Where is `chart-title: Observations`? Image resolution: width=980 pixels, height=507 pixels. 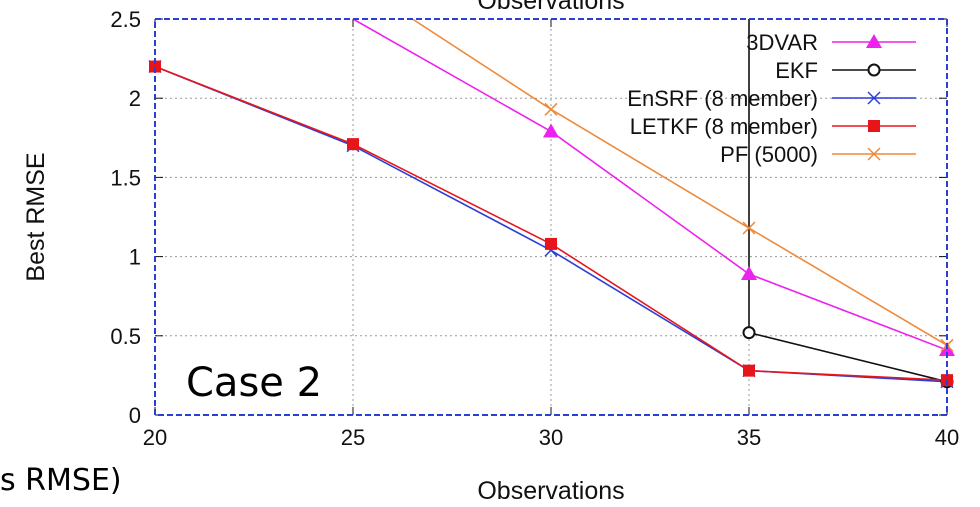 chart-title: Observations is located at coordinates (550, 7).